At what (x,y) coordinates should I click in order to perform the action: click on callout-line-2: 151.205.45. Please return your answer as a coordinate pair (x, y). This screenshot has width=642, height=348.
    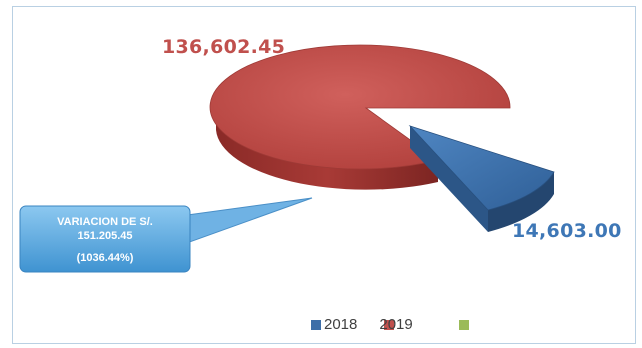
    Looking at the image, I should click on (105, 236).